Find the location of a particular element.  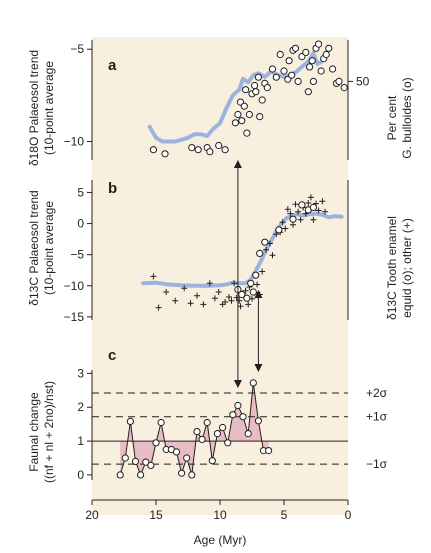

a-right-title-line1: Per cent is located at coordinates (392, 117).